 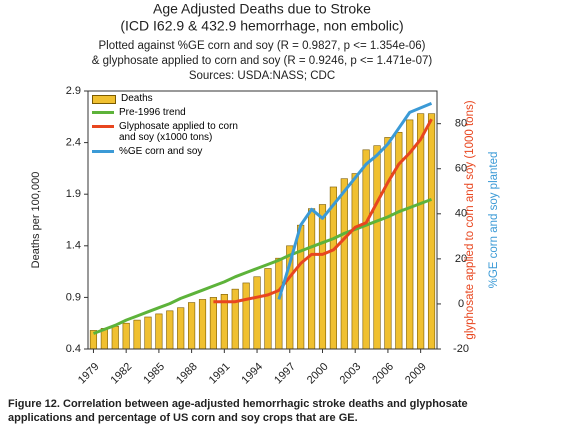 I want to click on x-tick-label: 1997, so click(x=285, y=374).